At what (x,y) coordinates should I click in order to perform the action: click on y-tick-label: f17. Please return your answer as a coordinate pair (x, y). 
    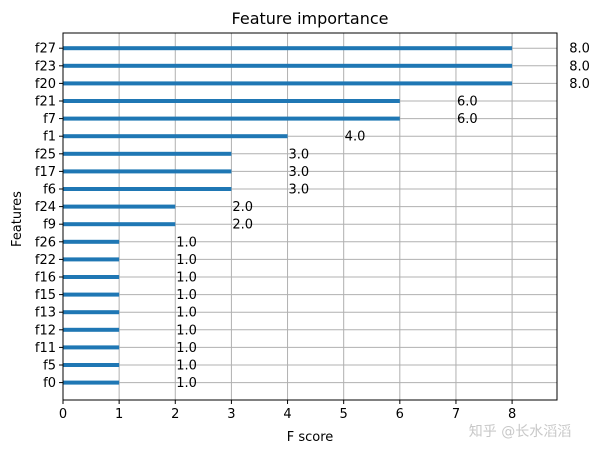
    Looking at the image, I should click on (45, 172).